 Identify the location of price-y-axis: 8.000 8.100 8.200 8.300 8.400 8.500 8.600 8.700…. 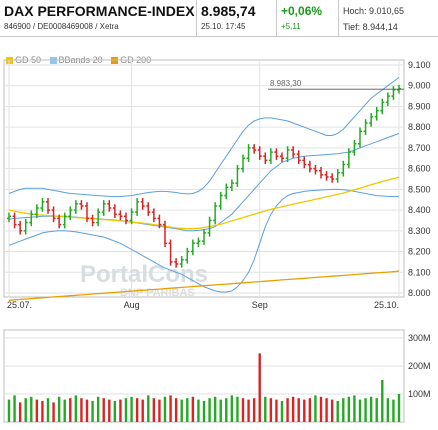
(419, 179).